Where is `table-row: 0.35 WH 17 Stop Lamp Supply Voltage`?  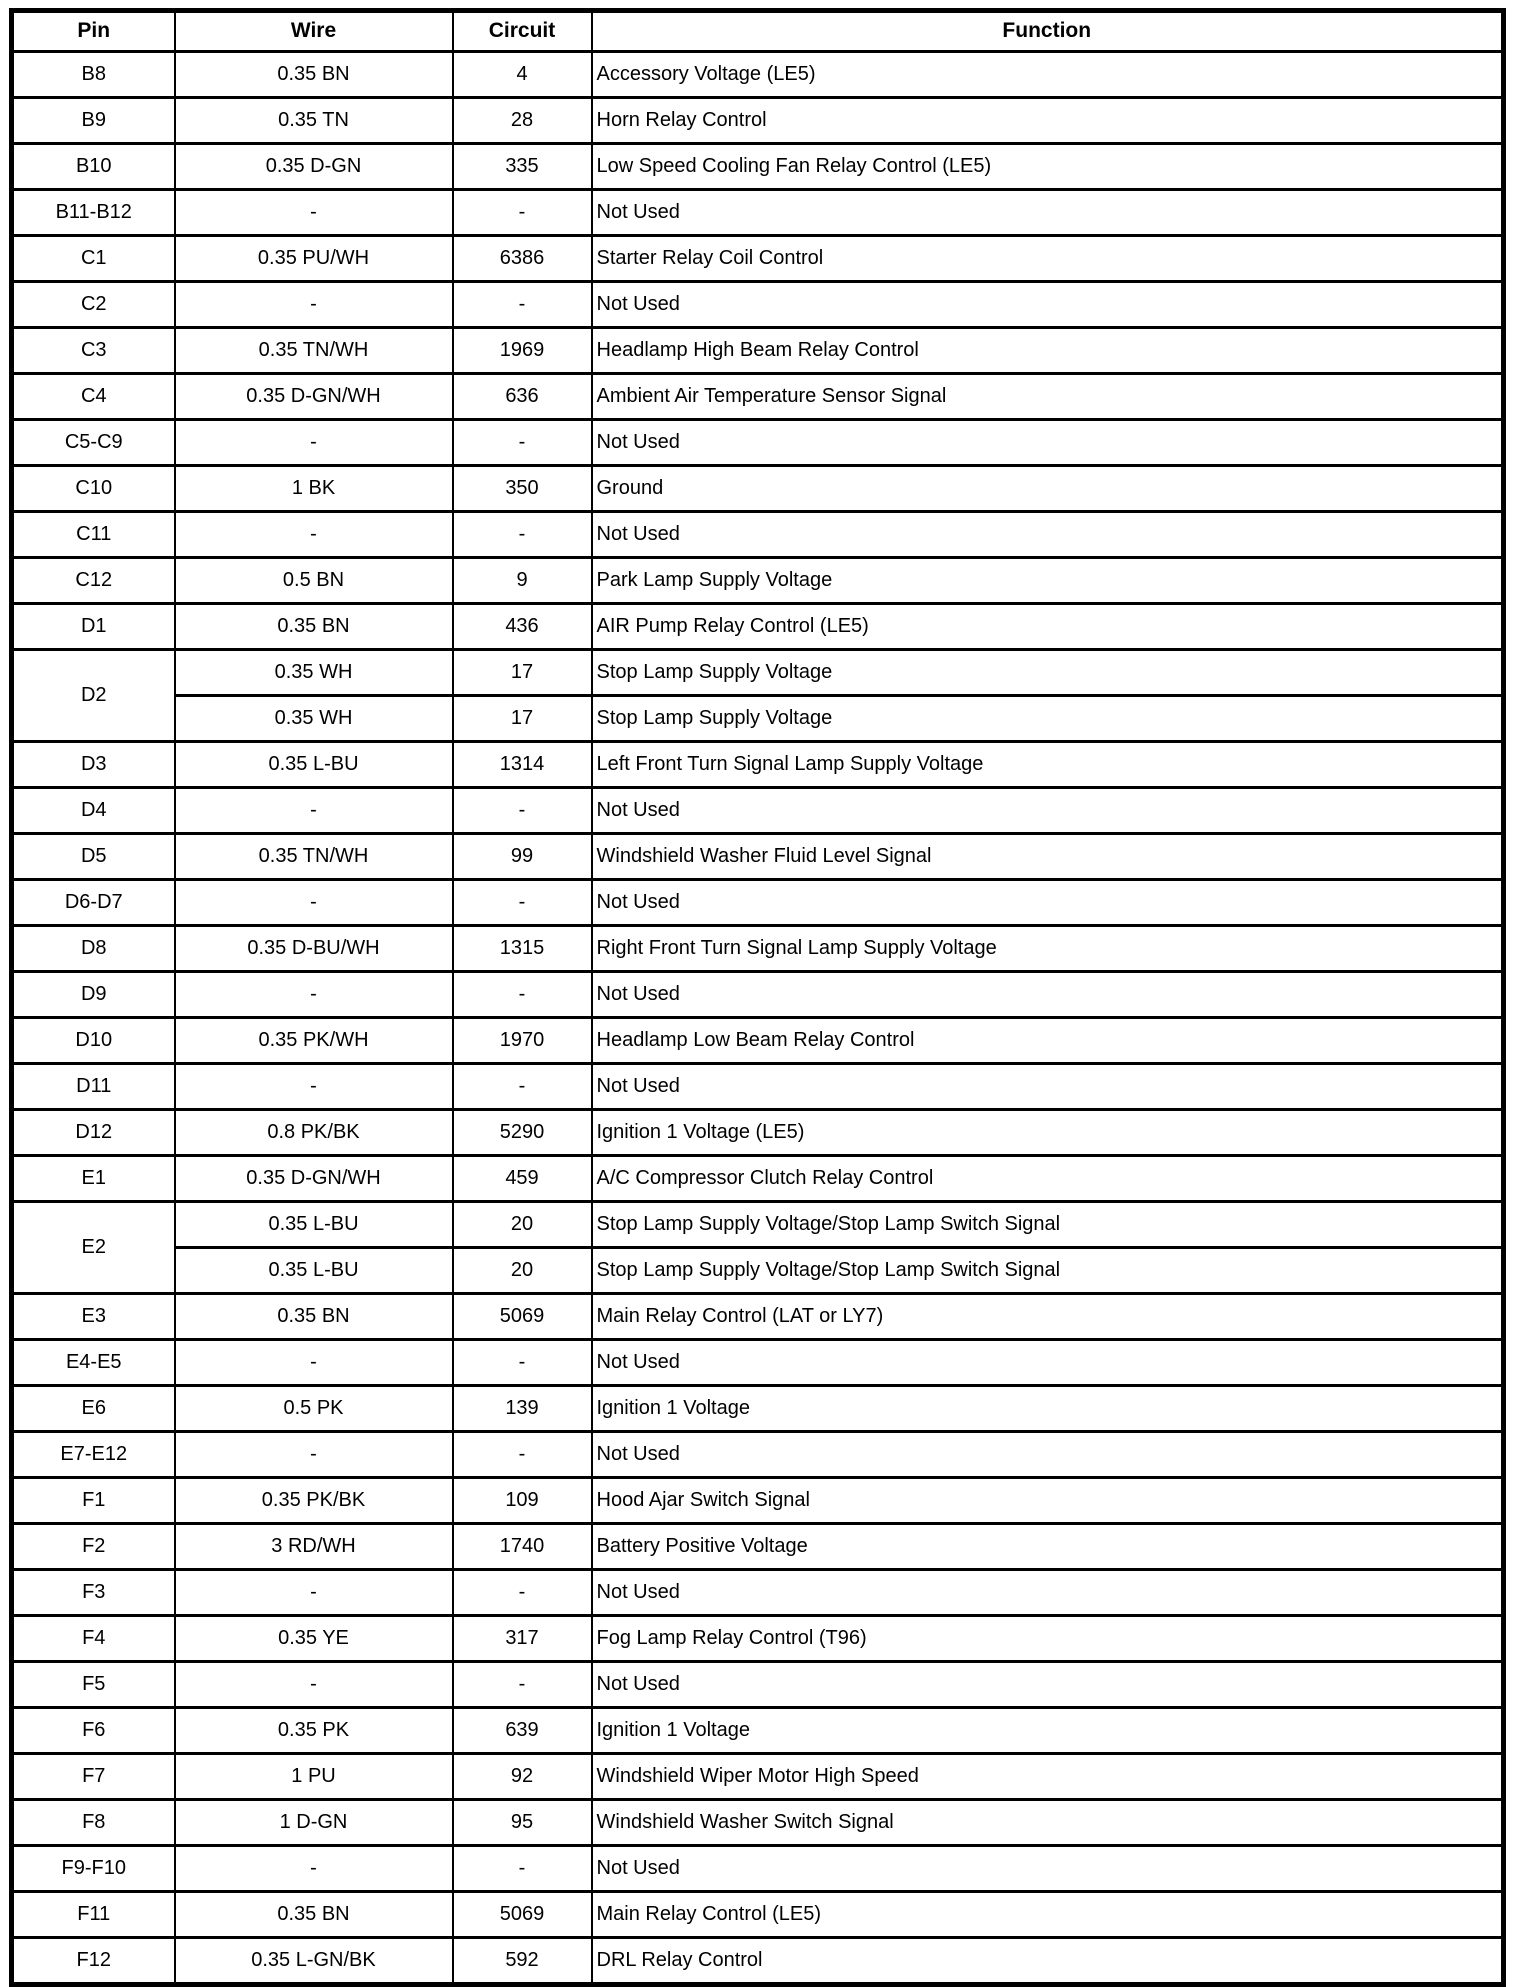 table-row: 0.35 WH 17 Stop Lamp Supply Voltage is located at coordinates (758, 718).